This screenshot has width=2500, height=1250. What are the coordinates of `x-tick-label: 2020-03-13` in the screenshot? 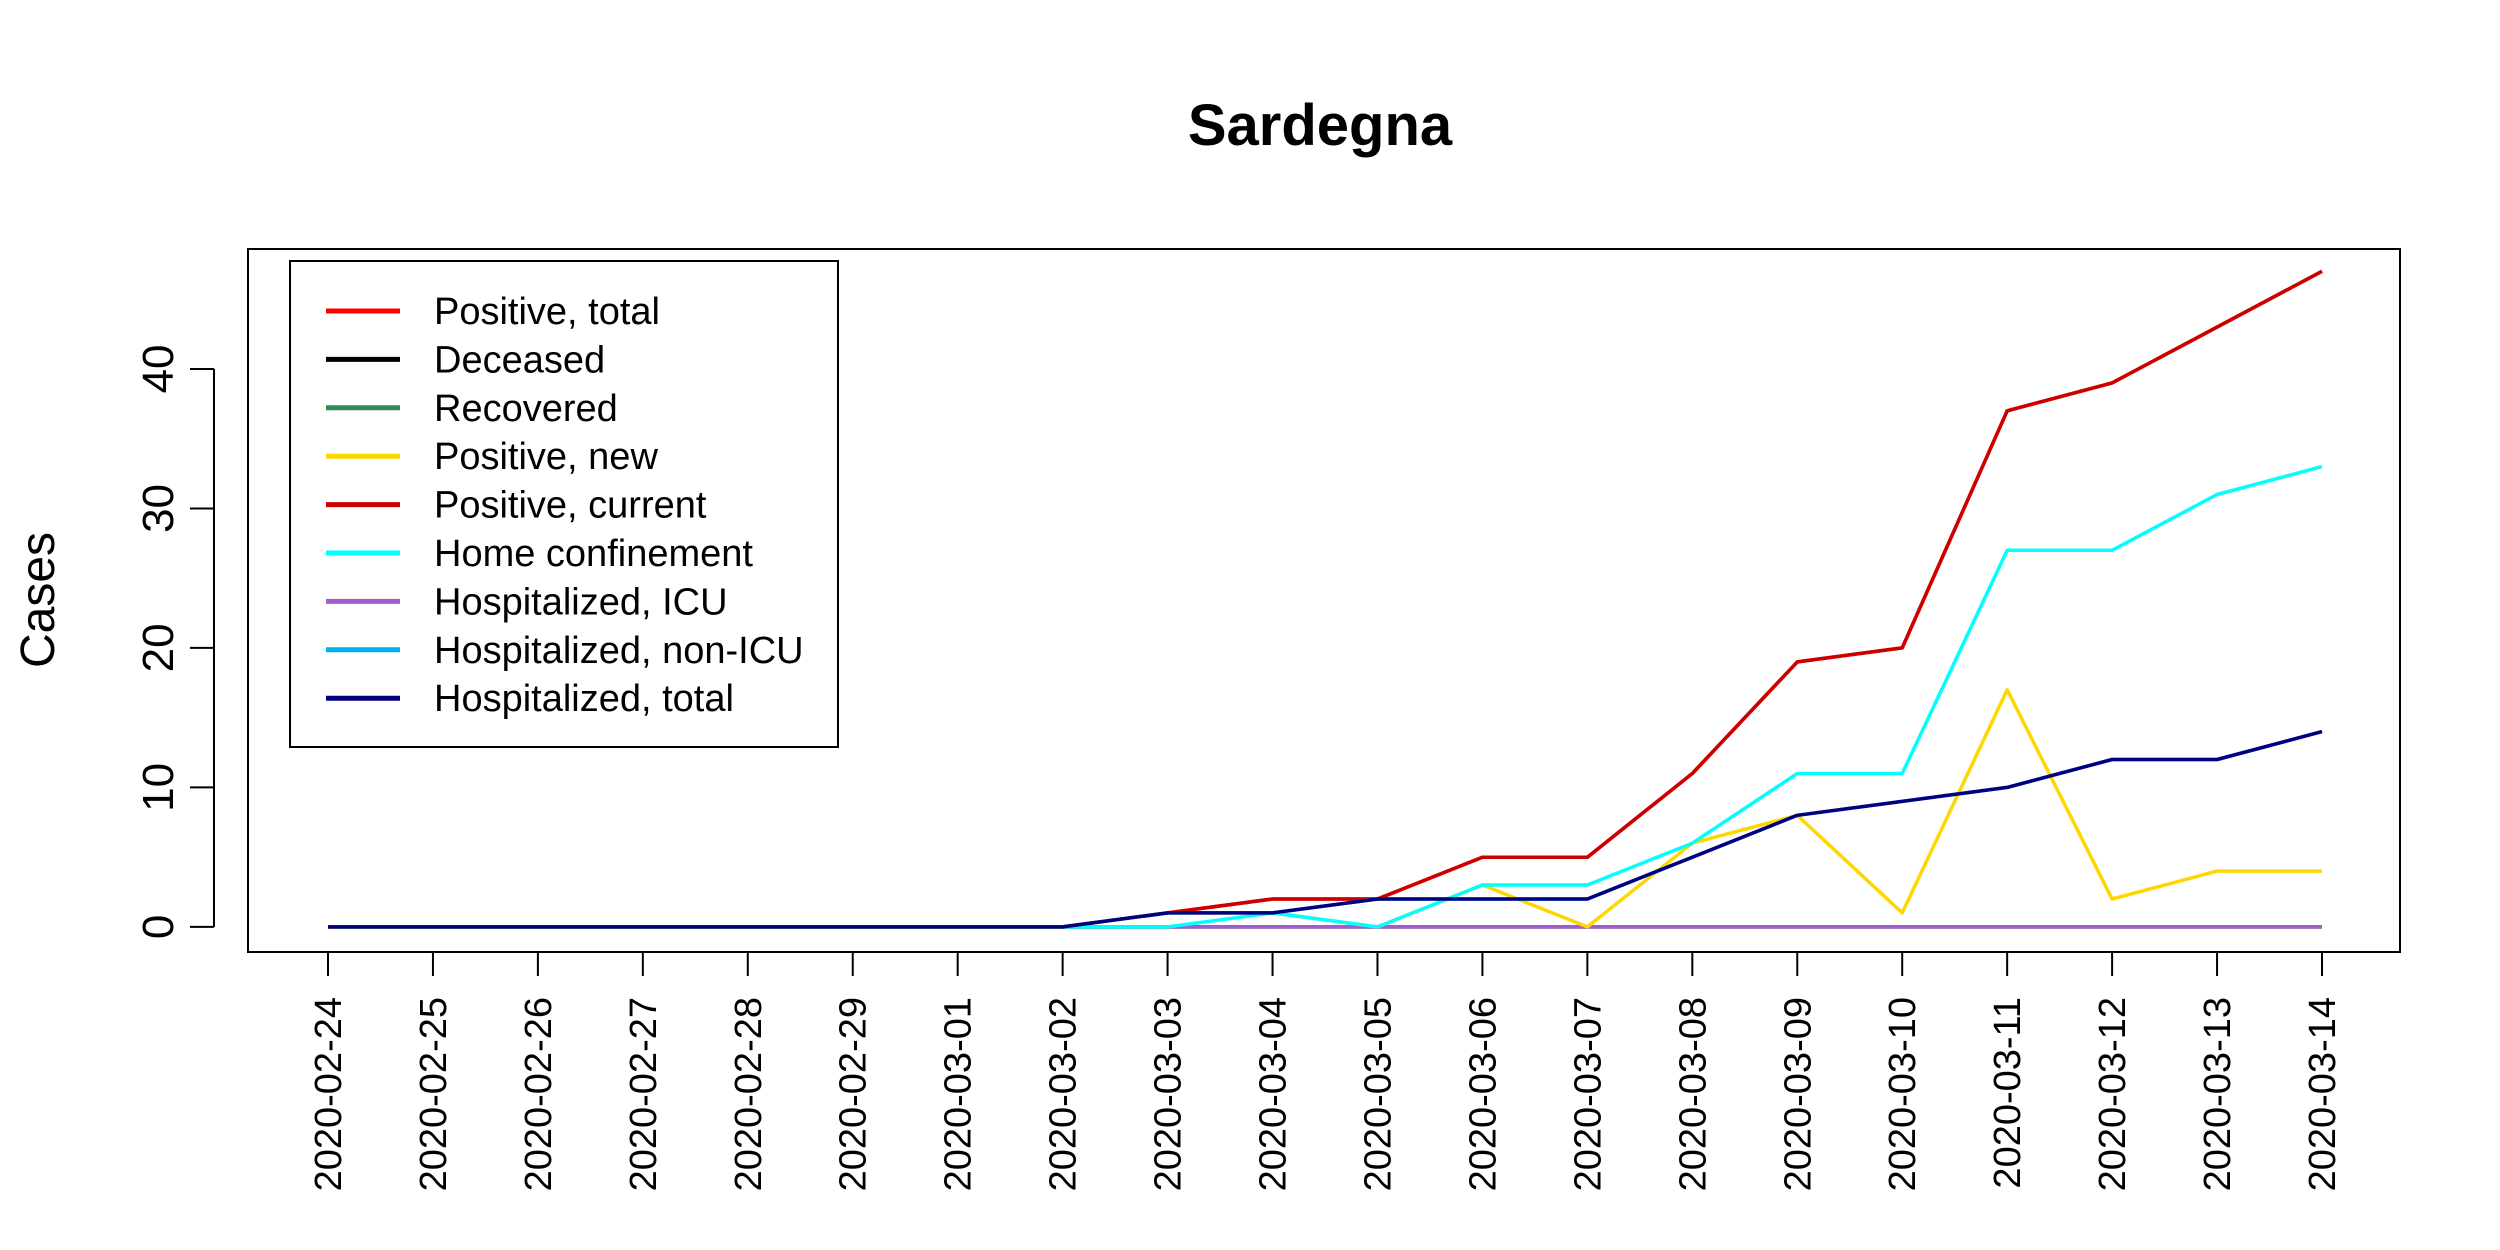 It's located at (2218, 1094).